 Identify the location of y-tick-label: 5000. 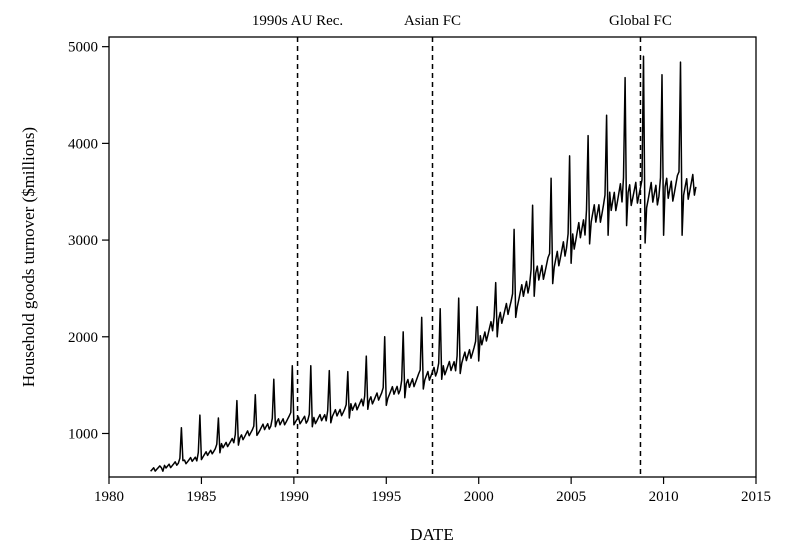
(83, 48).